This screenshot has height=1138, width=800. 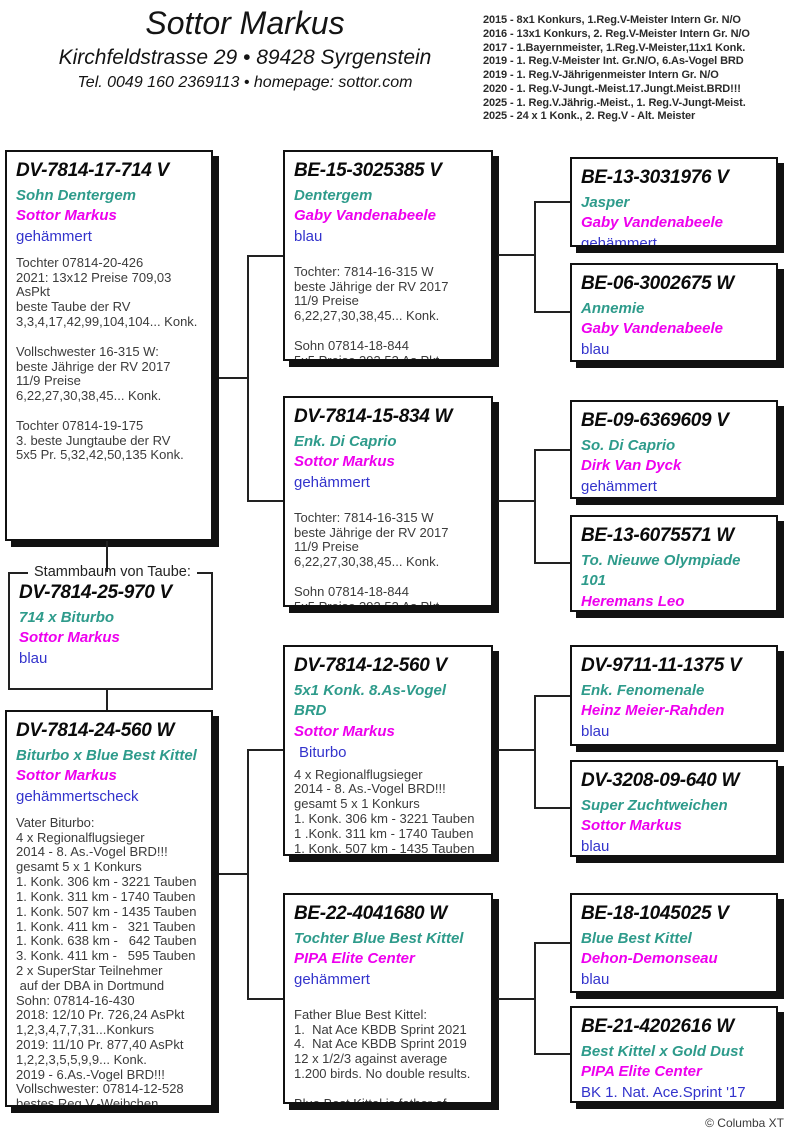 I want to click on breeder-line: Dehon-Demonseau, so click(x=649, y=959).